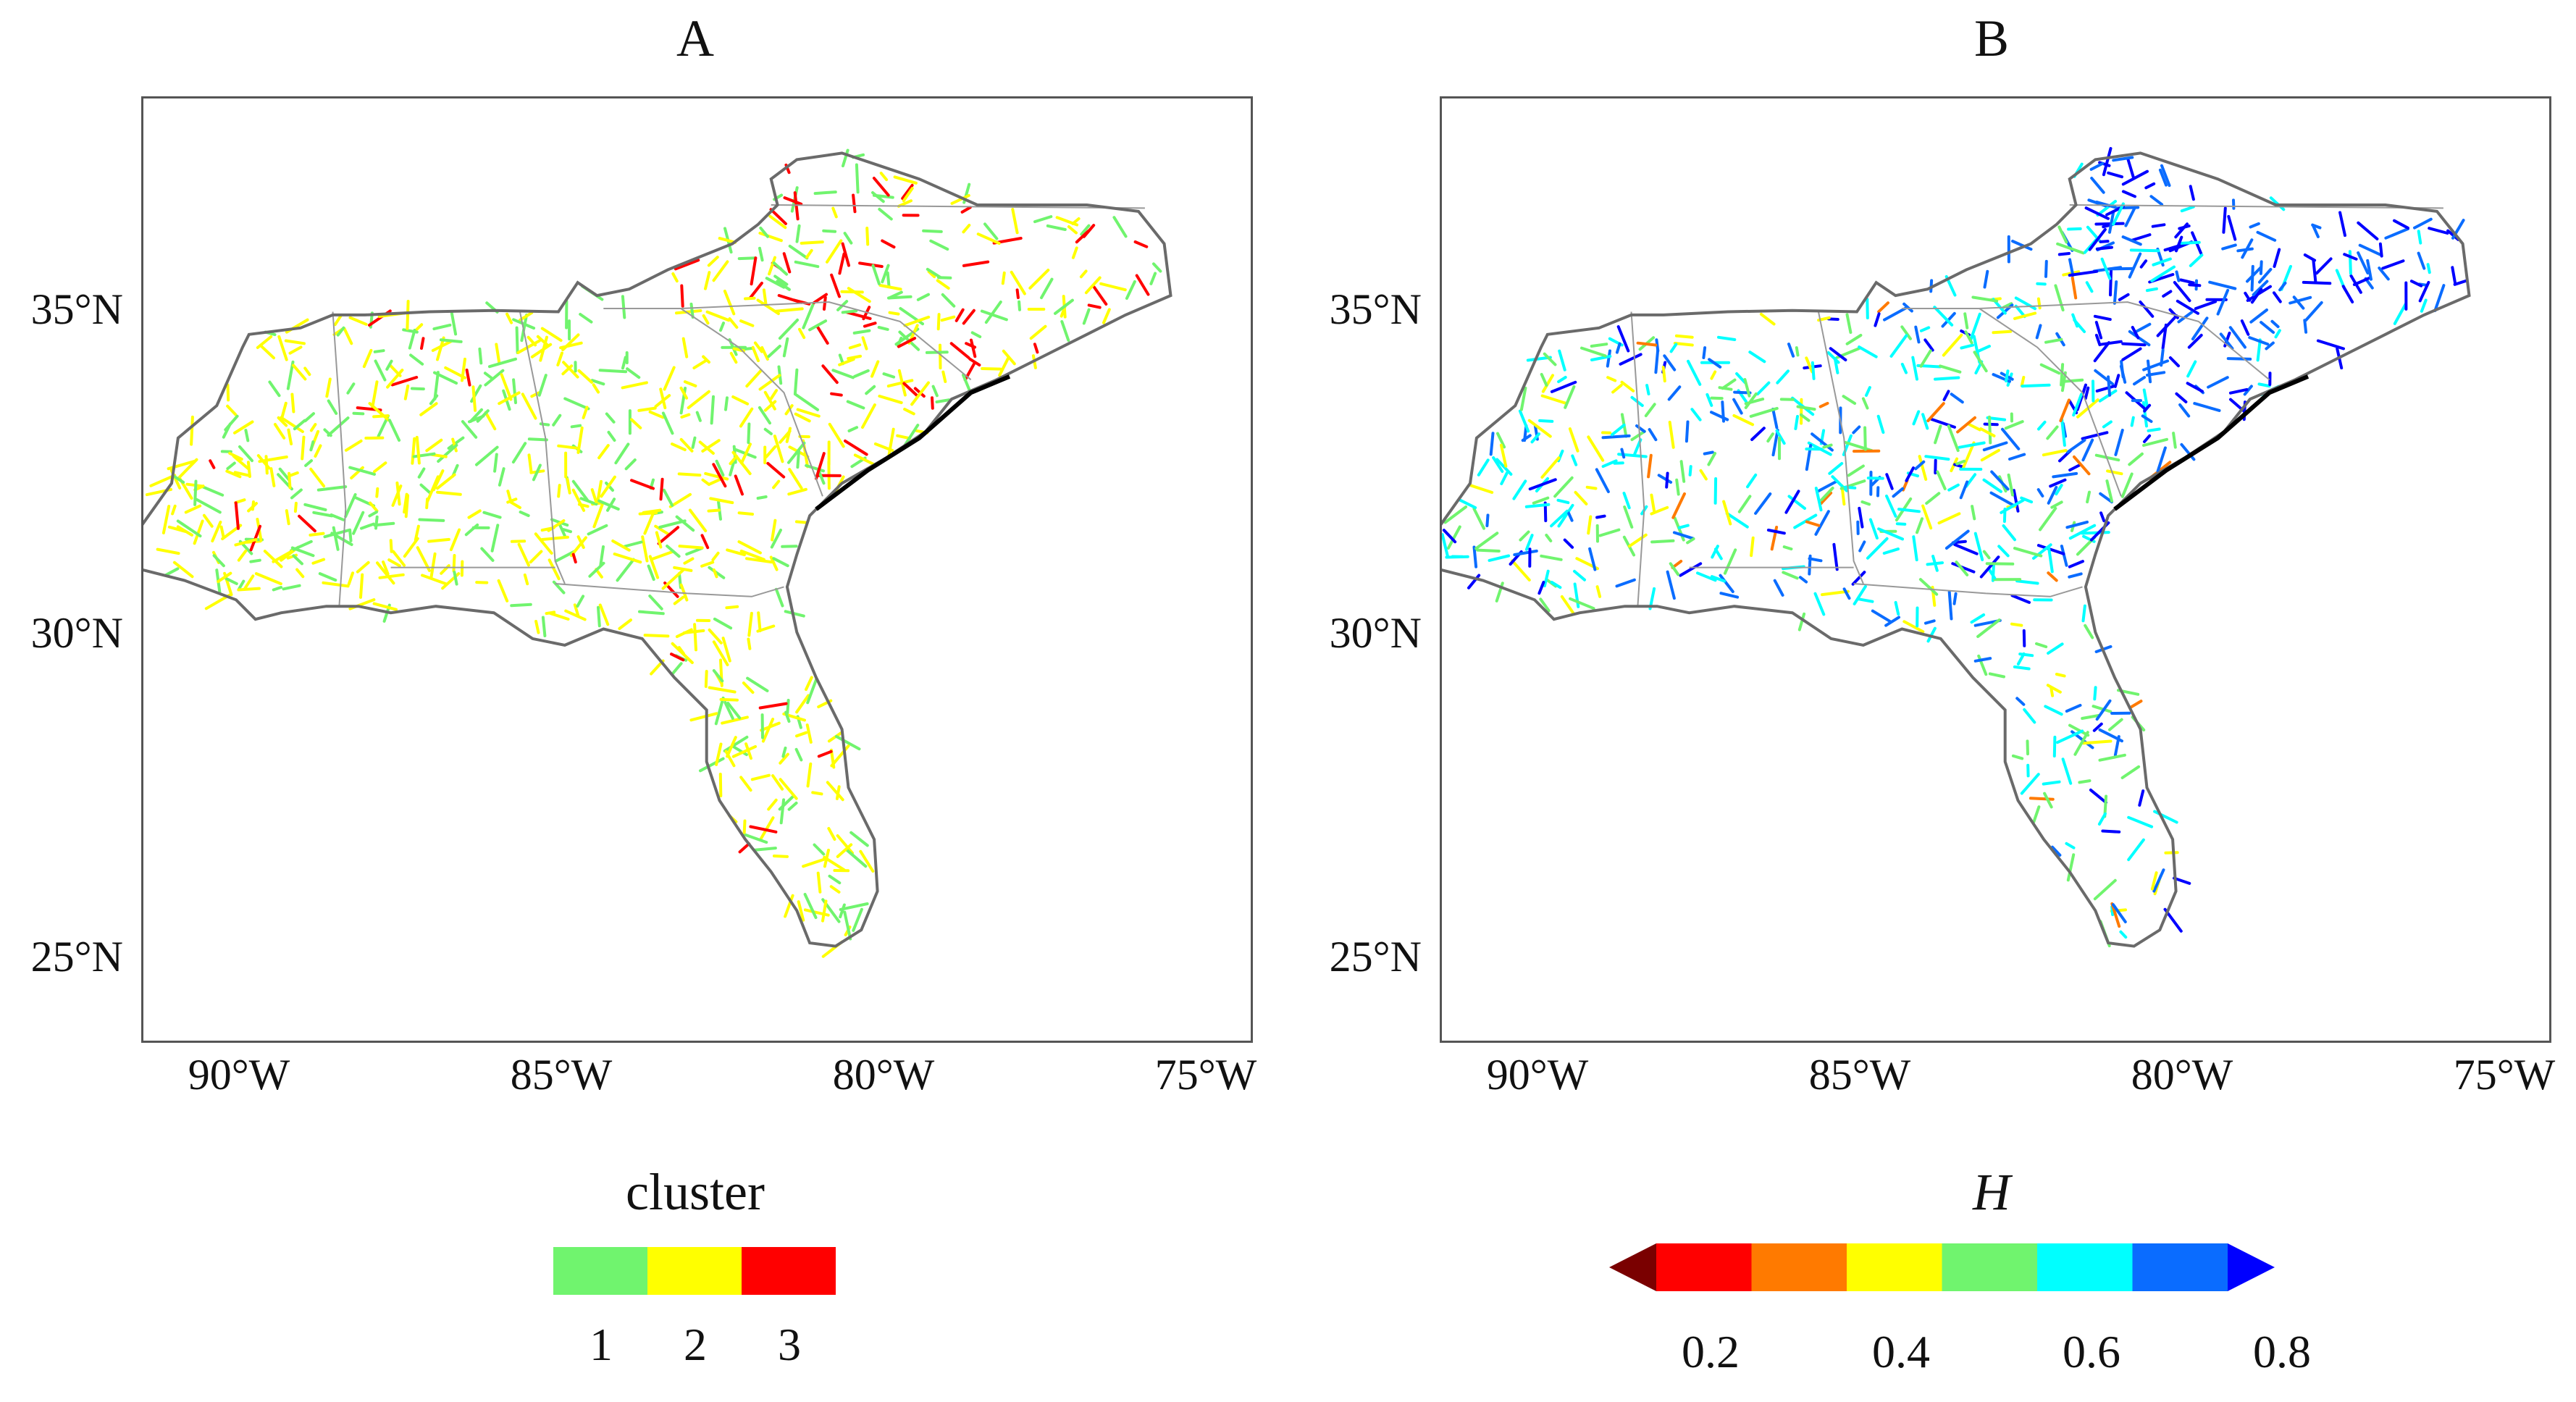 The height and width of the screenshot is (1402, 2576). Describe the element at coordinates (695, 1344) in the screenshot. I see `legend-a-label-2: 2` at that location.